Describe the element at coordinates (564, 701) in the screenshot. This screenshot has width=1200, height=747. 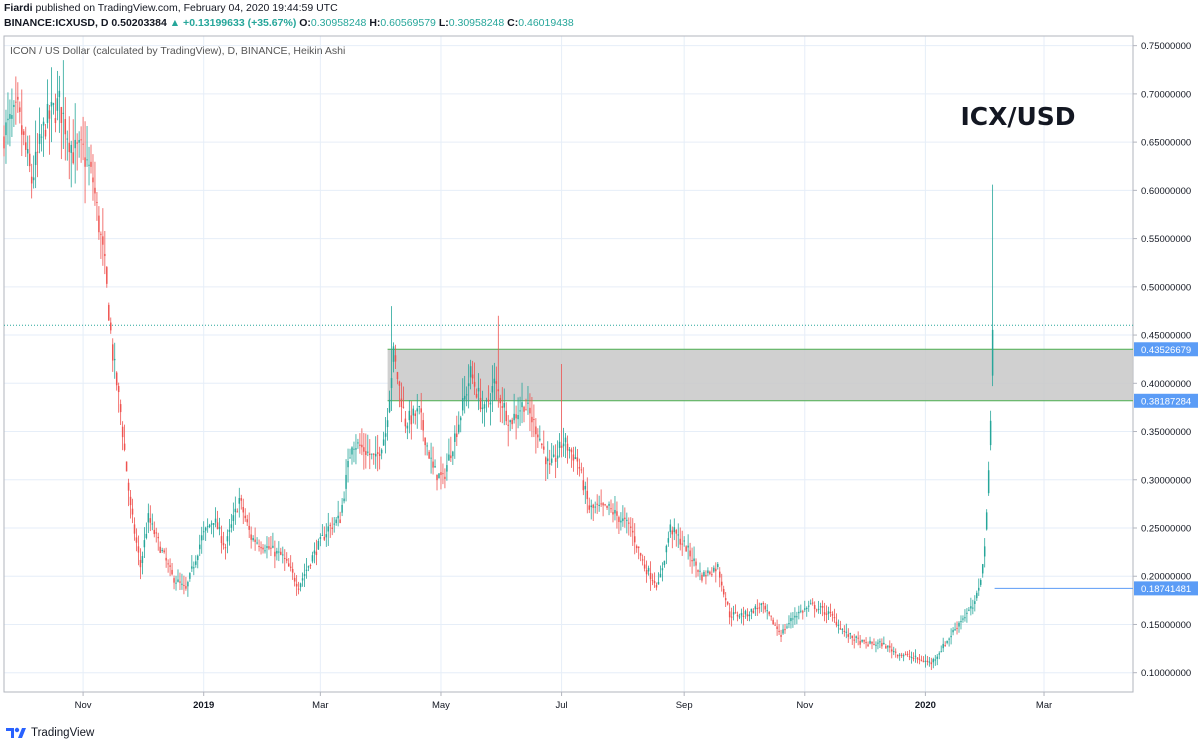
I see `time-axis: Nov 2019 Mar May Jul Sep Nov 2020 Mar` at that location.